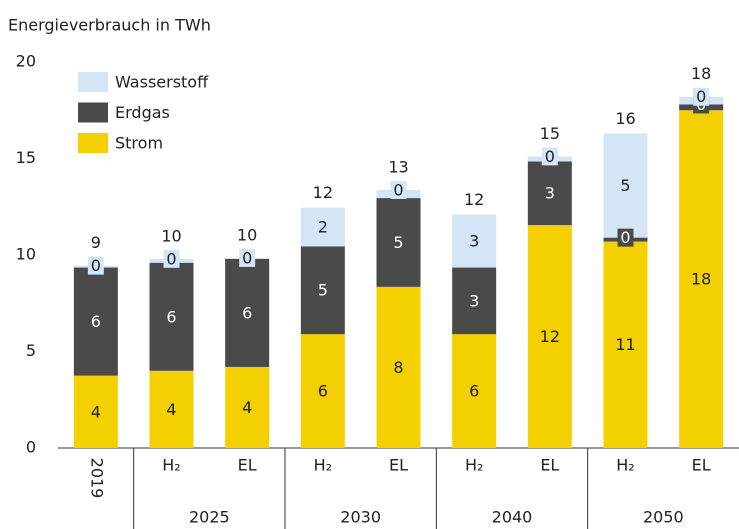 The height and width of the screenshot is (529, 739). I want to click on value-label: 8, so click(398, 367).